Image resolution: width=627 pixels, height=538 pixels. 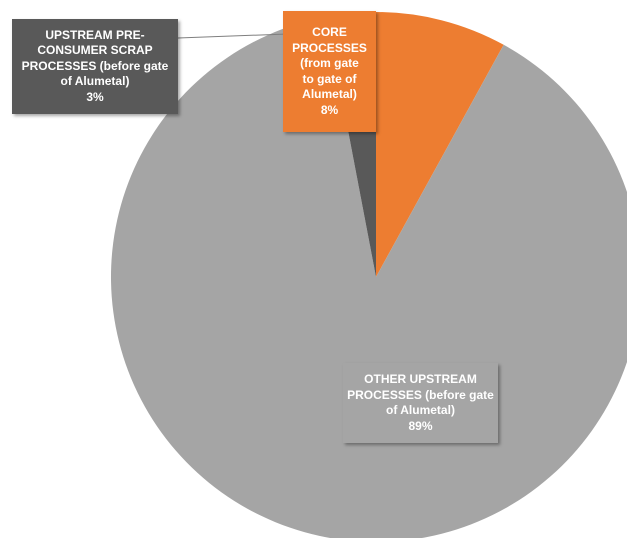 I want to click on label-percent: 89%, so click(x=420, y=425).